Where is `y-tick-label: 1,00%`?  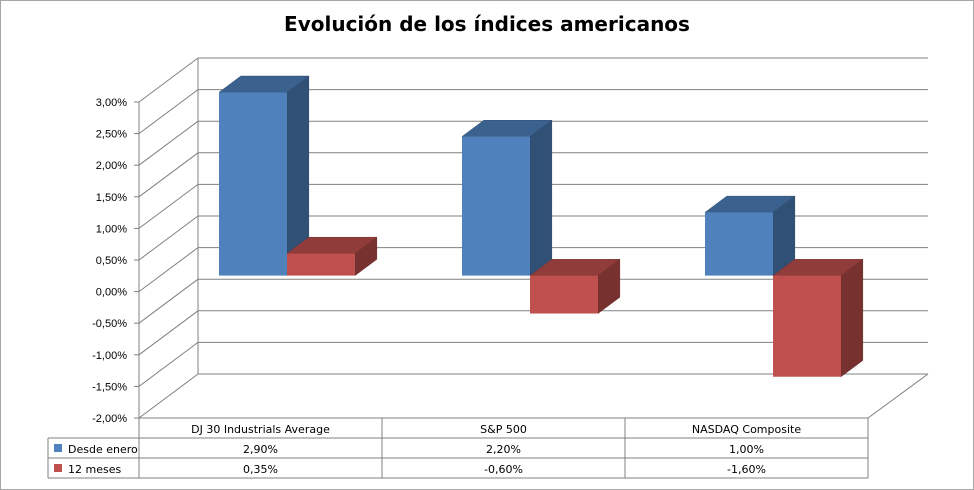
y-tick-label: 1,00% is located at coordinates (111, 229).